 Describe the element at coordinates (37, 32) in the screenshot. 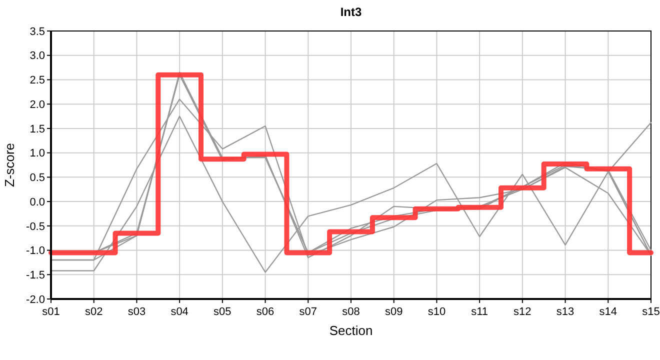

I see `y-tick-label: 3.5` at that location.